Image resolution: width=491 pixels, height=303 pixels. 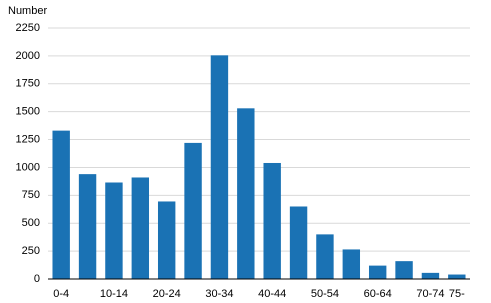 What do you see at coordinates (37, 279) in the screenshot?
I see `y-tick-label: 0` at bounding box center [37, 279].